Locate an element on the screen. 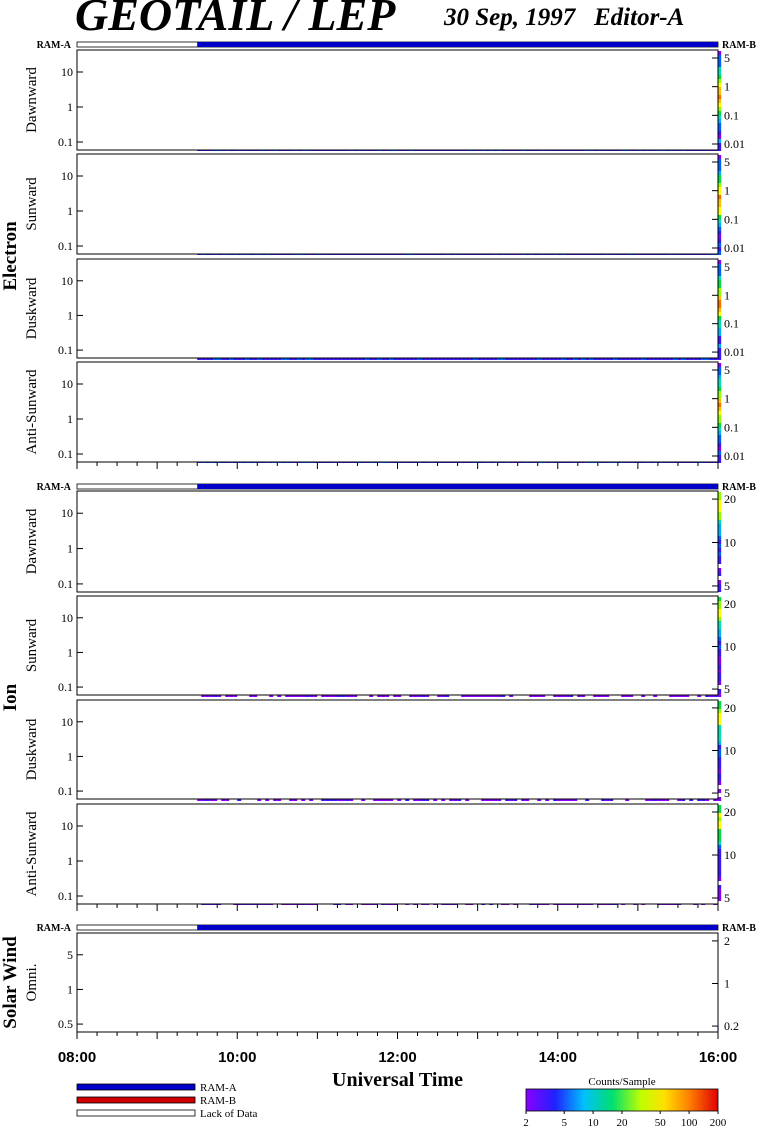 The height and width of the screenshot is (1128, 762). page-subtitle: 30 Sep, 1997 Editor-A is located at coordinates (564, 18).